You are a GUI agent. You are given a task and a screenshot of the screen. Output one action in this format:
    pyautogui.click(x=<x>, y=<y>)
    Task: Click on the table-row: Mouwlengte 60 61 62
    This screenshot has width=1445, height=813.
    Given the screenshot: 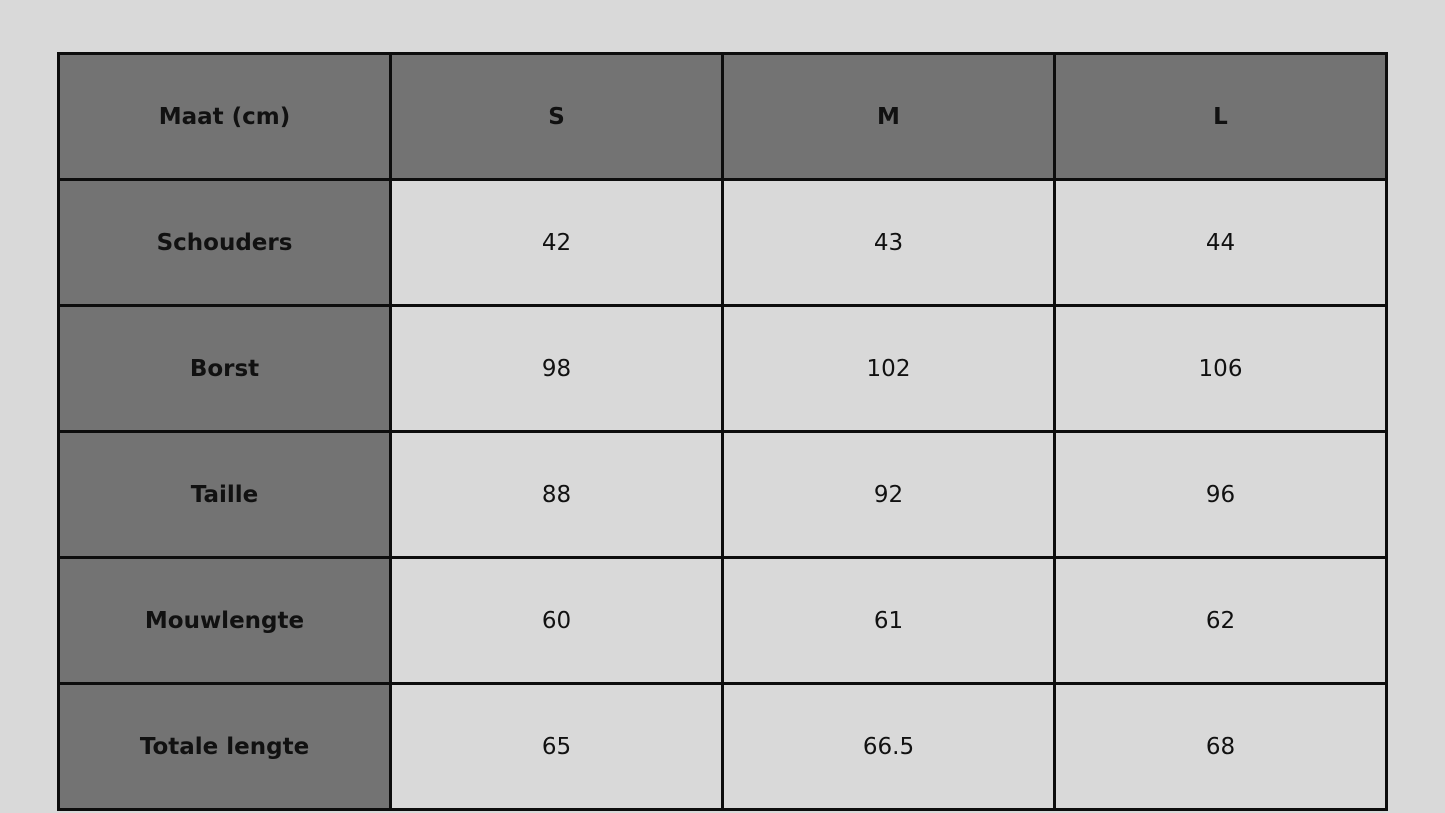 What is the action you would take?
    pyautogui.click(x=722, y=620)
    